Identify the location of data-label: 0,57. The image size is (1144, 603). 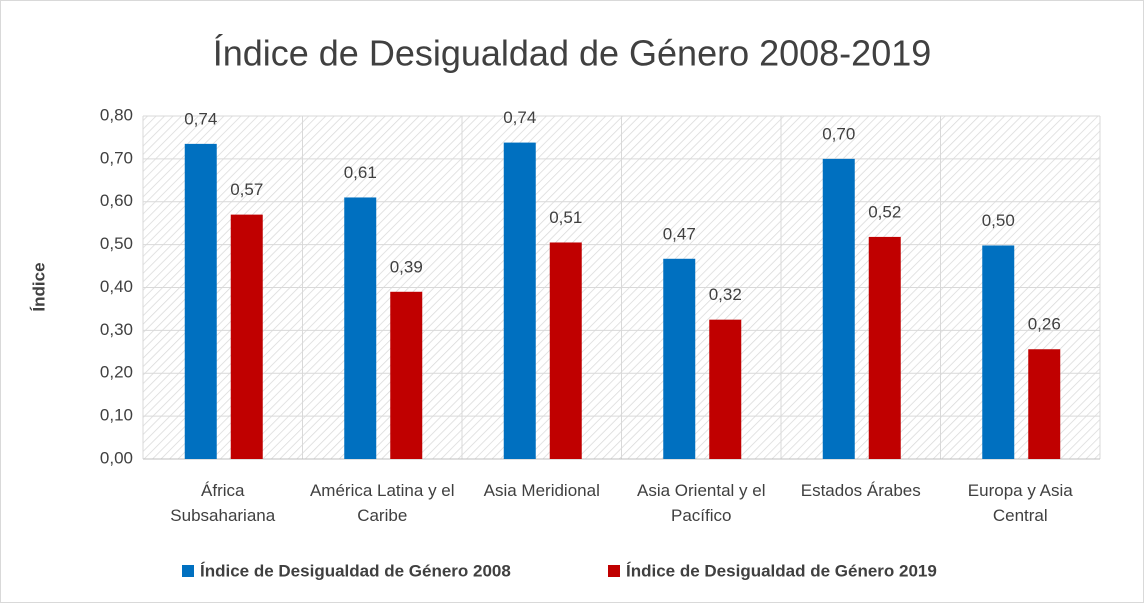
(246, 189).